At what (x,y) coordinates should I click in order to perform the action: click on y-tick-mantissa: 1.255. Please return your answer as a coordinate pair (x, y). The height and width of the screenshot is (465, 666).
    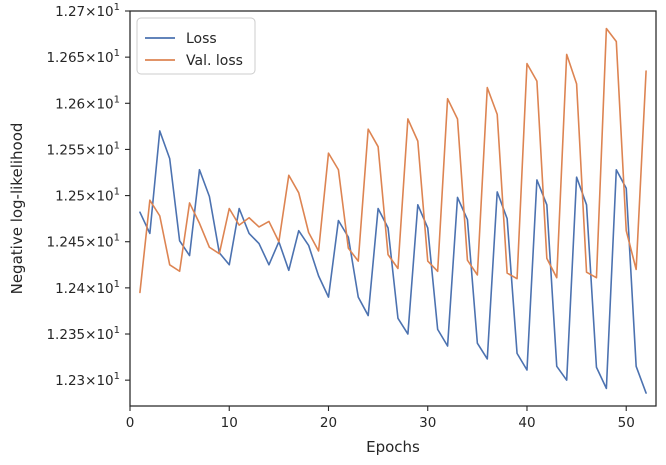
    Looking at the image, I should click on (65, 150).